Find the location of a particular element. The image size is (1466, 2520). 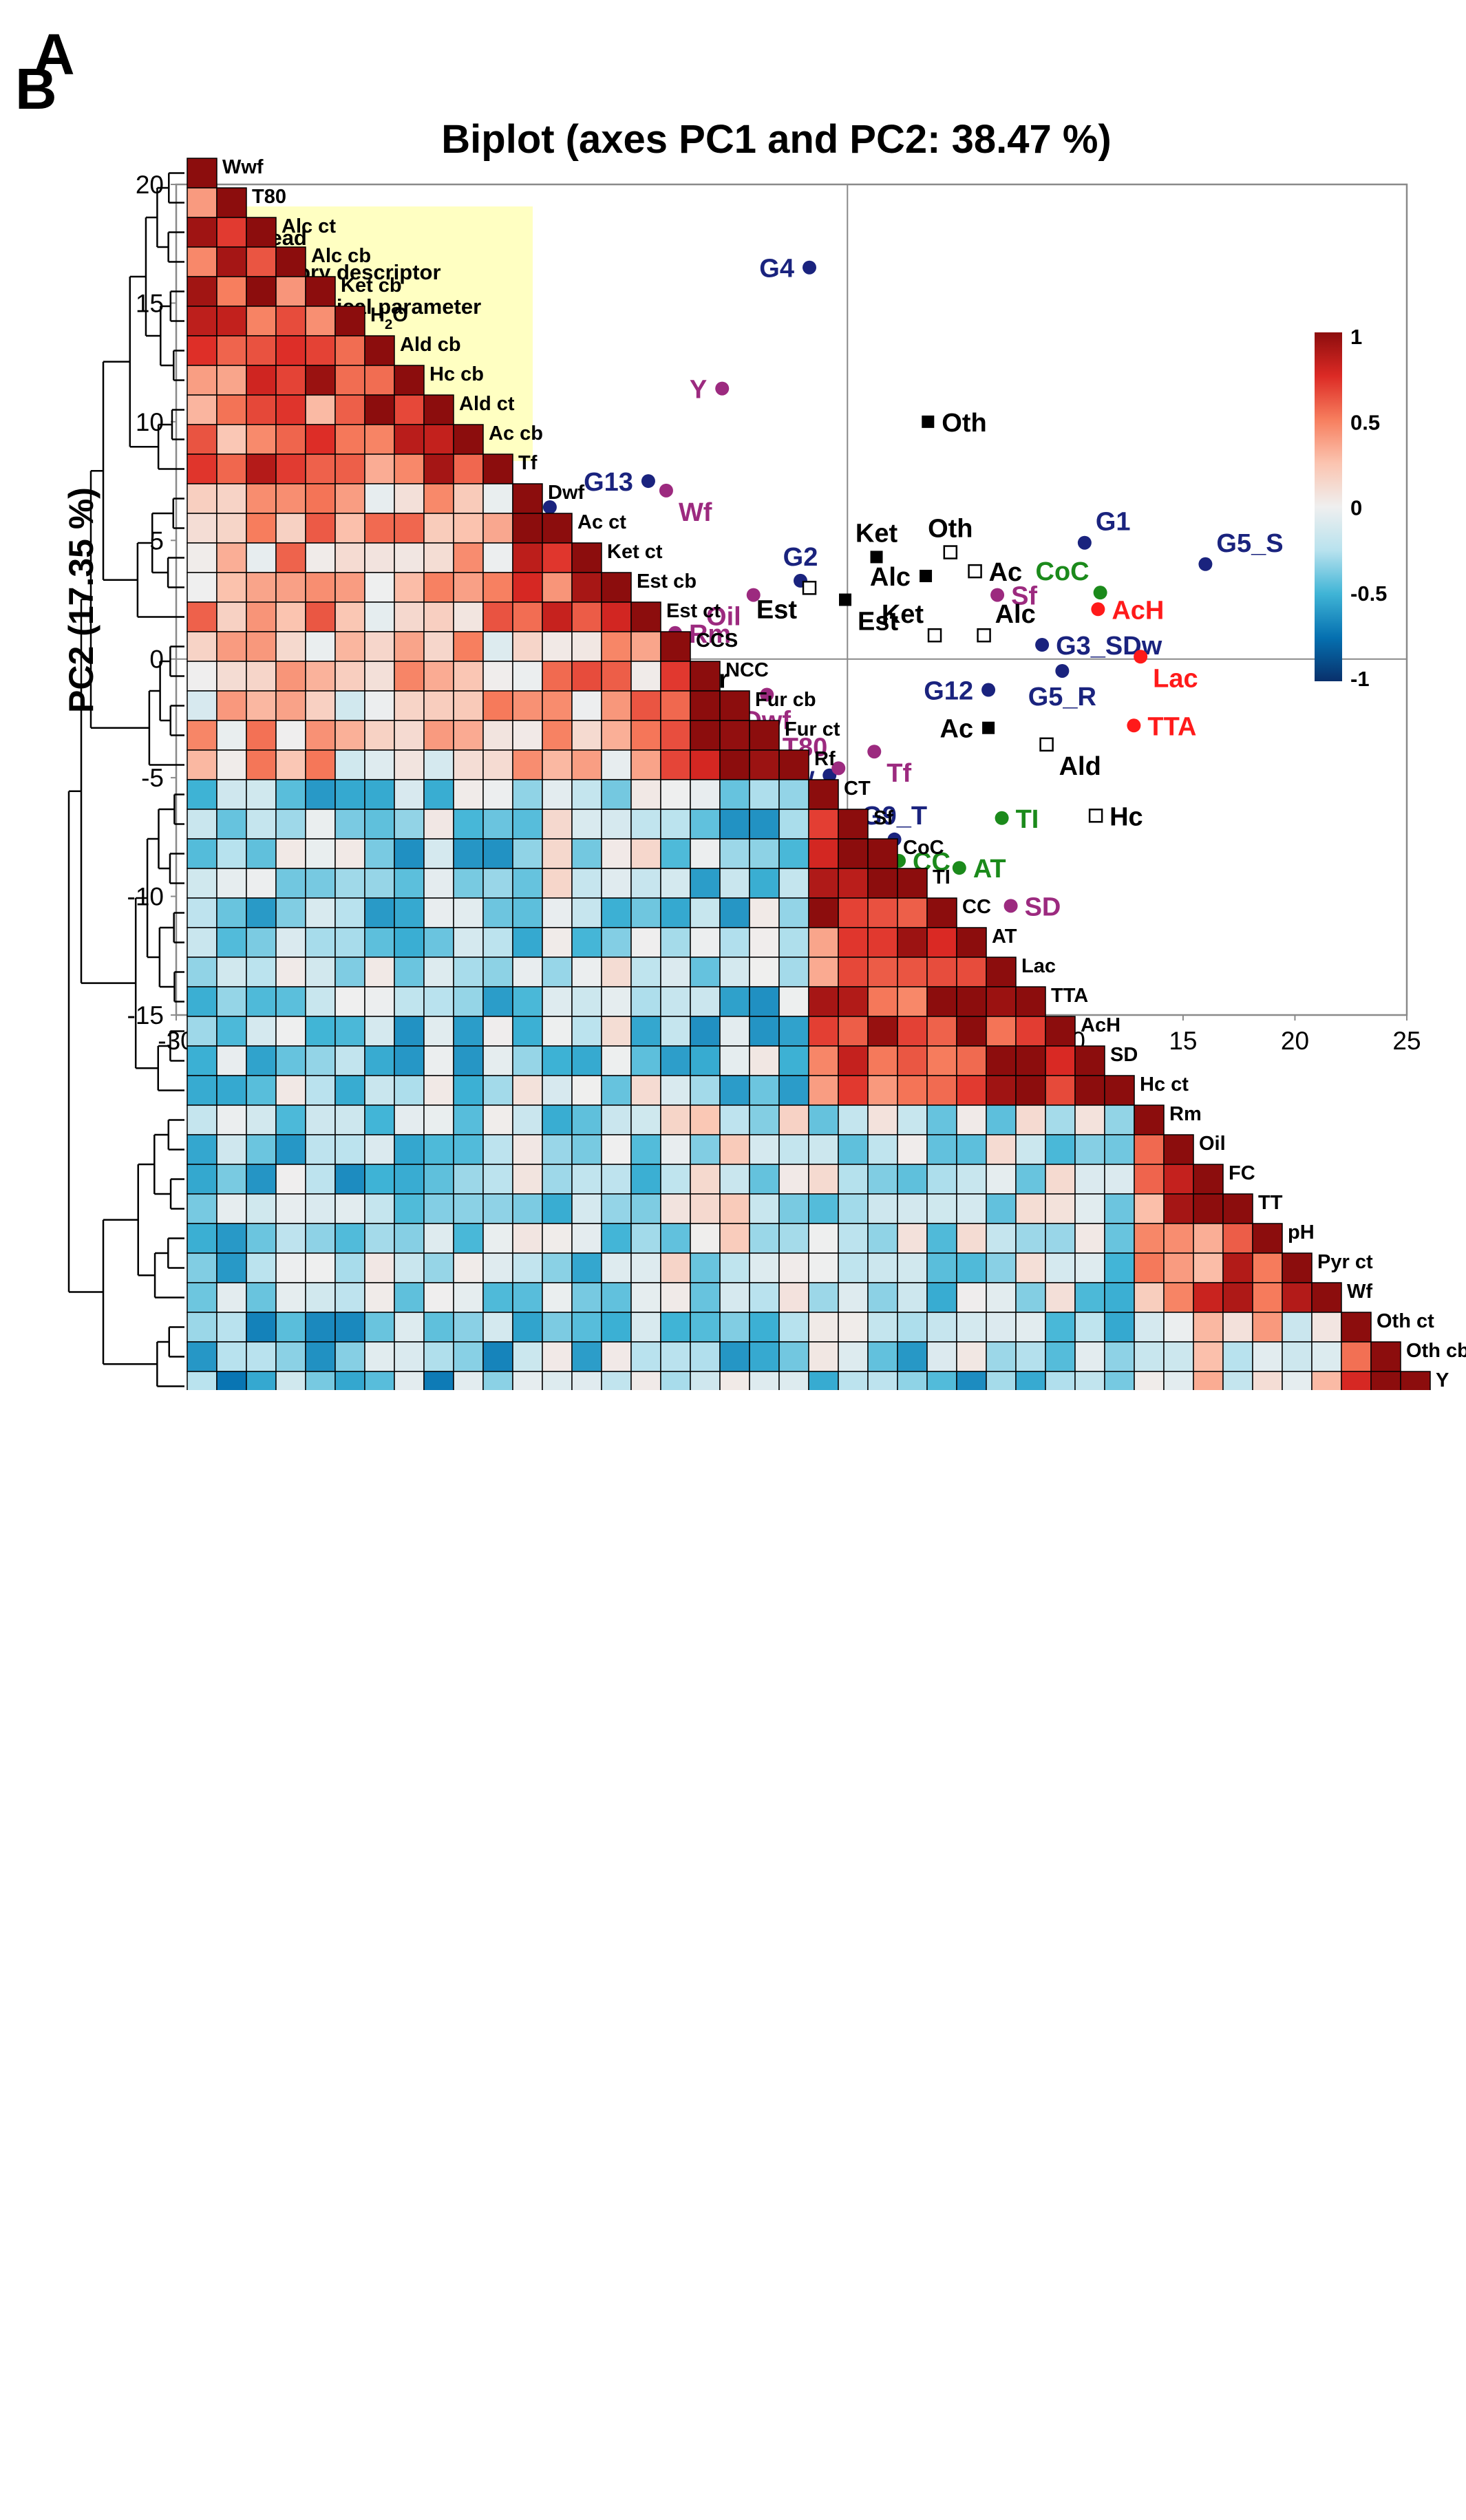

point-label: G13 is located at coordinates (608, 482).